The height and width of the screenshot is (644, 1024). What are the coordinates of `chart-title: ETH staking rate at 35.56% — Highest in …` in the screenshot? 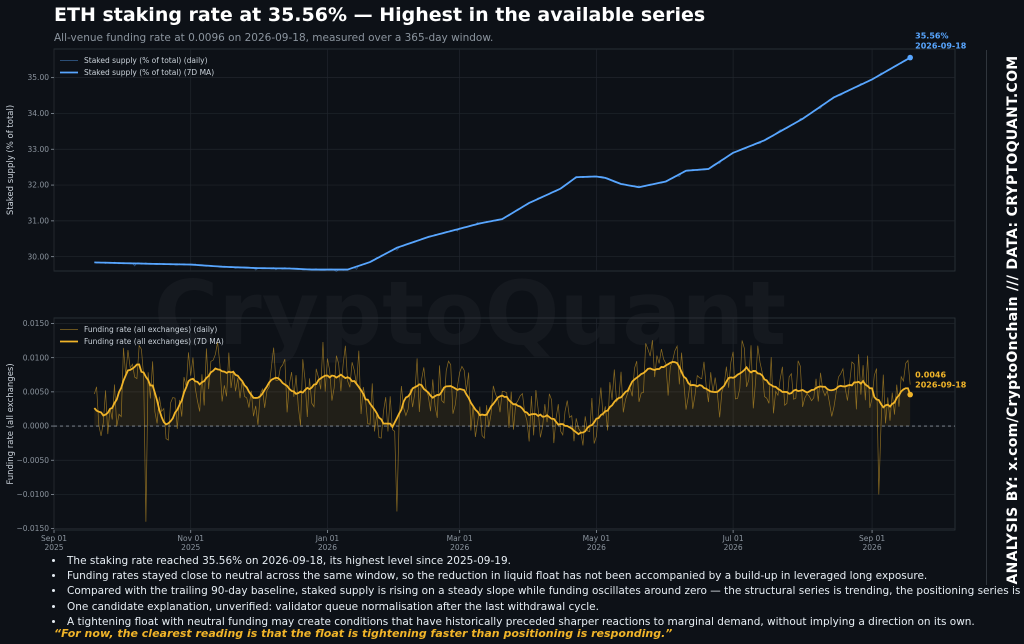 It's located at (380, 15).